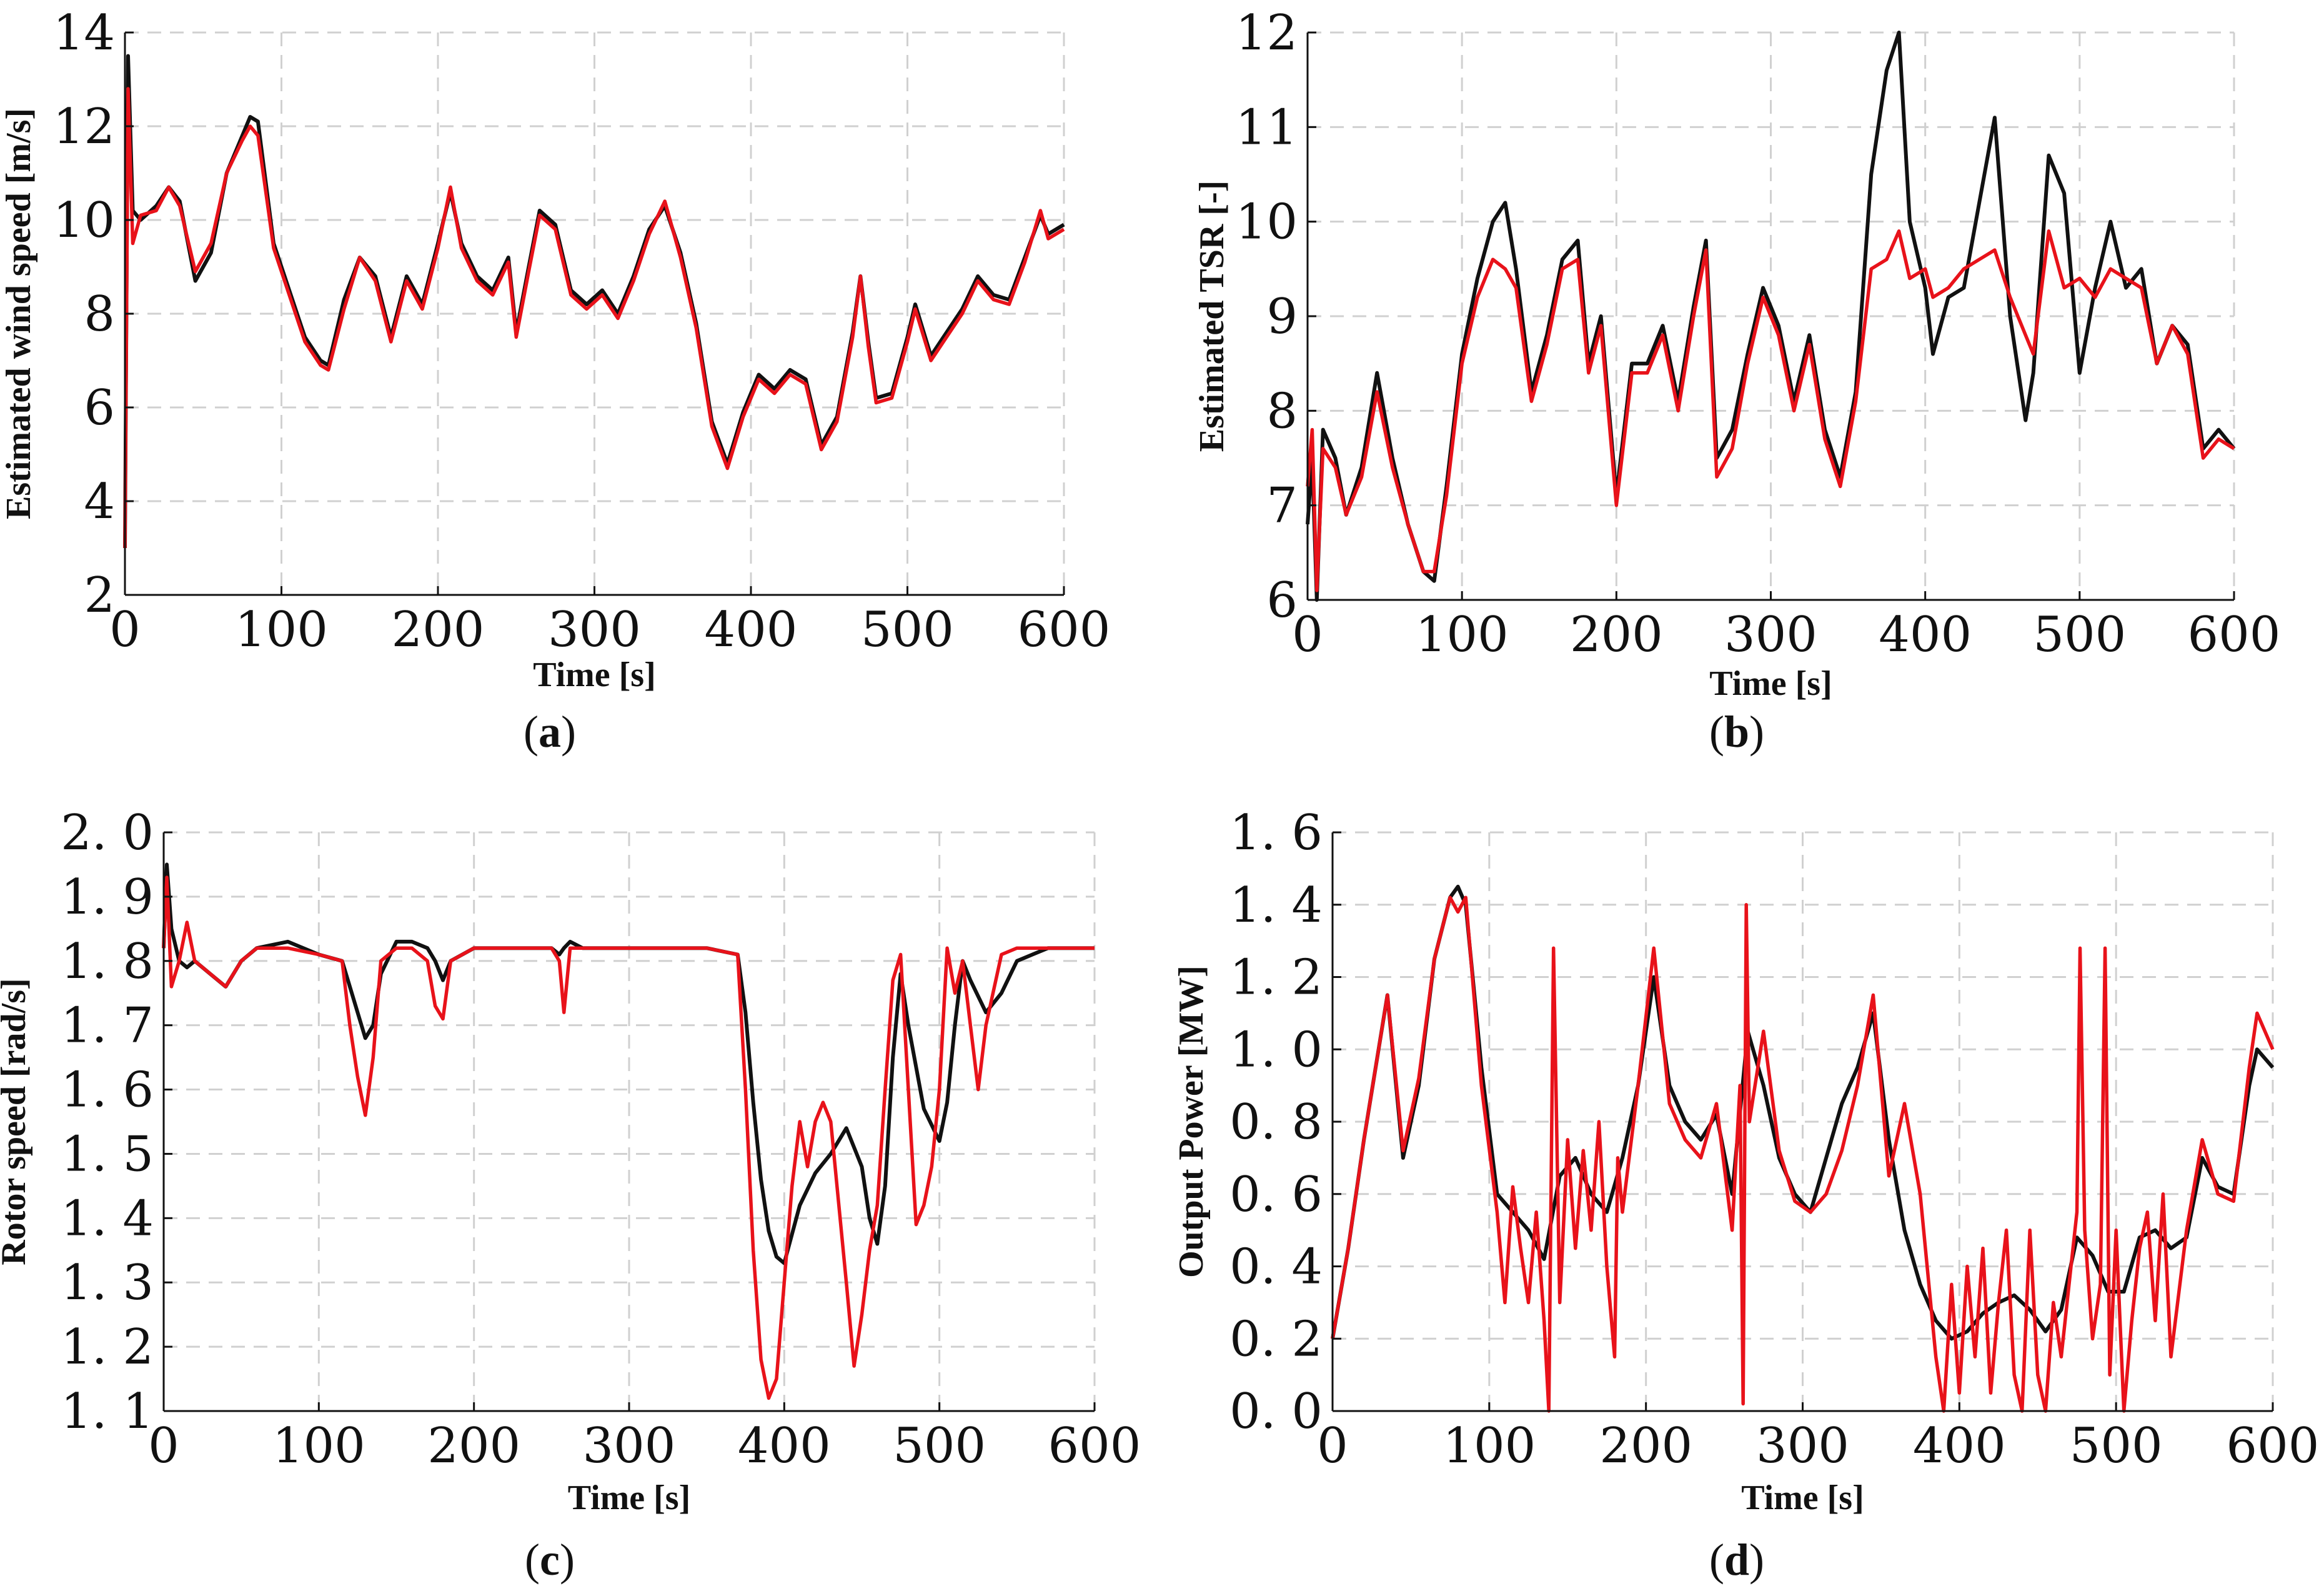  I want to click on y-tick-label: 9, so click(1282, 317).